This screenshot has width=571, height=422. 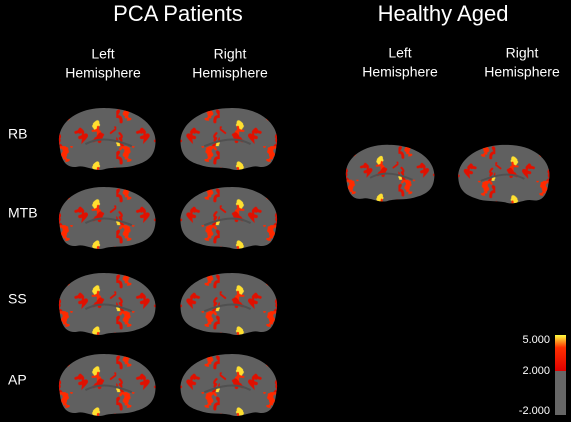 What do you see at coordinates (443, 13) in the screenshot?
I see `group-title: Healthy Aged` at bounding box center [443, 13].